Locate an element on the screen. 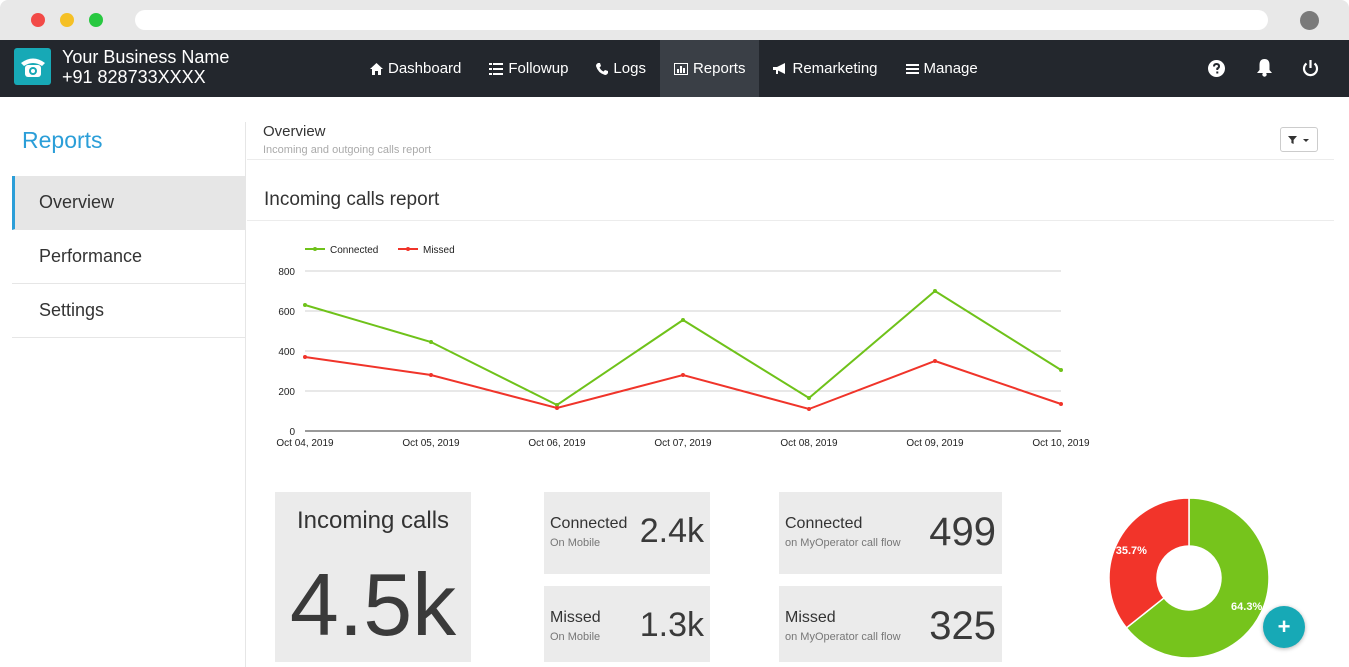 This screenshot has height=667, width=1349. minimize-window-button is located at coordinates (67, 20).